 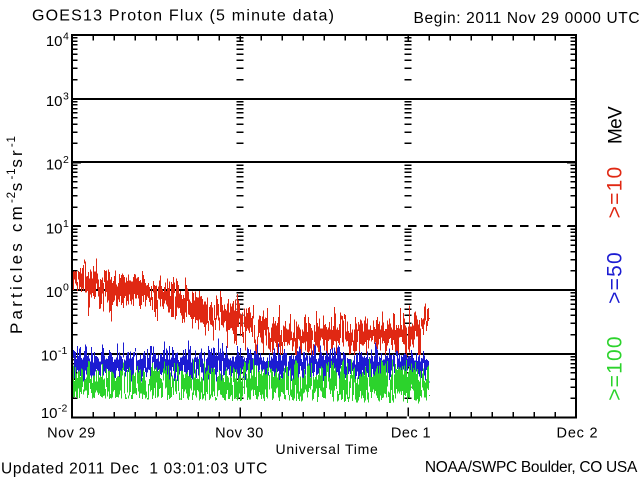 What do you see at coordinates (66, 37) in the screenshot?
I see `svg-text: 4` at bounding box center [66, 37].